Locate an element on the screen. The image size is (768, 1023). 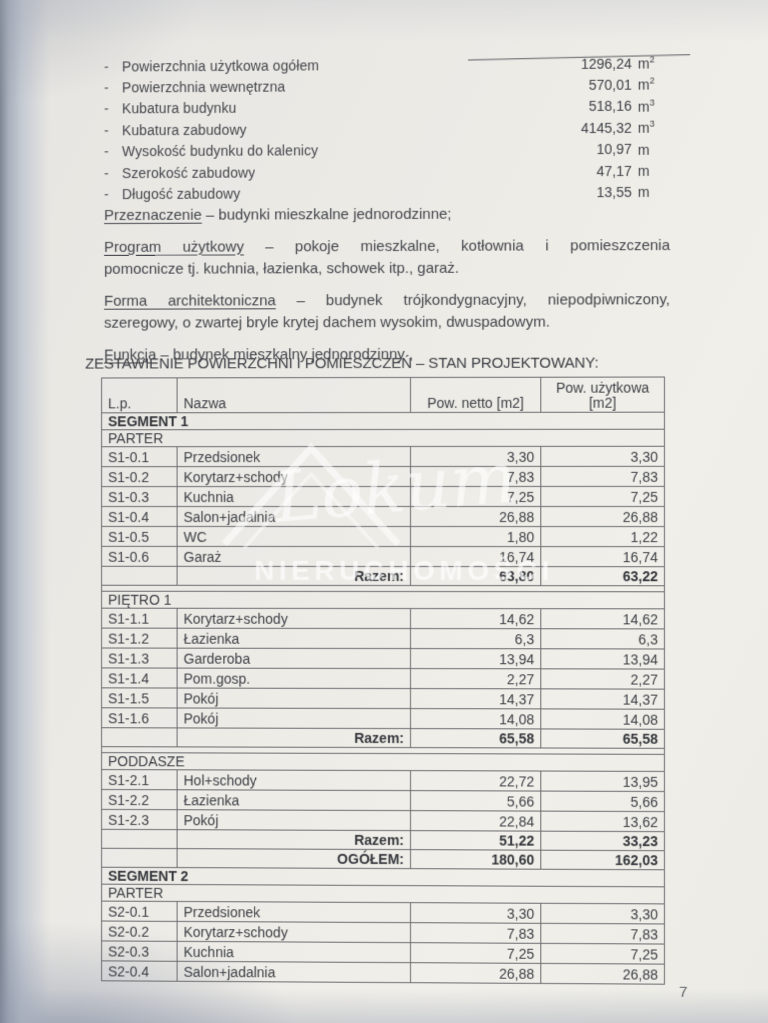
section-label: SEGMENT 1 is located at coordinates (383, 421).